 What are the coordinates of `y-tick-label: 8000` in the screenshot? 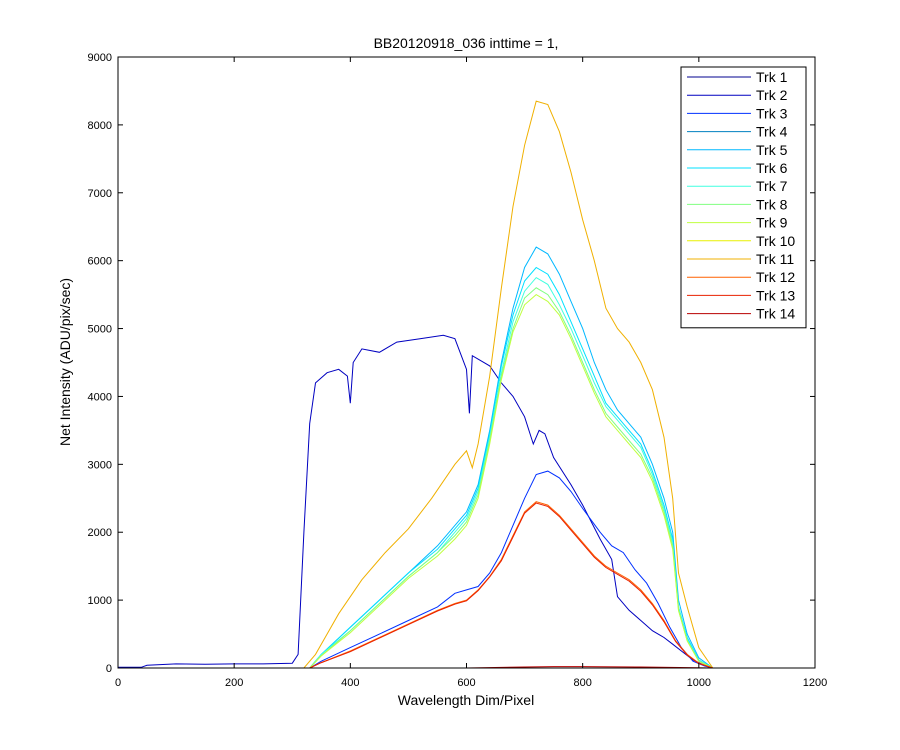 It's located at (100, 126).